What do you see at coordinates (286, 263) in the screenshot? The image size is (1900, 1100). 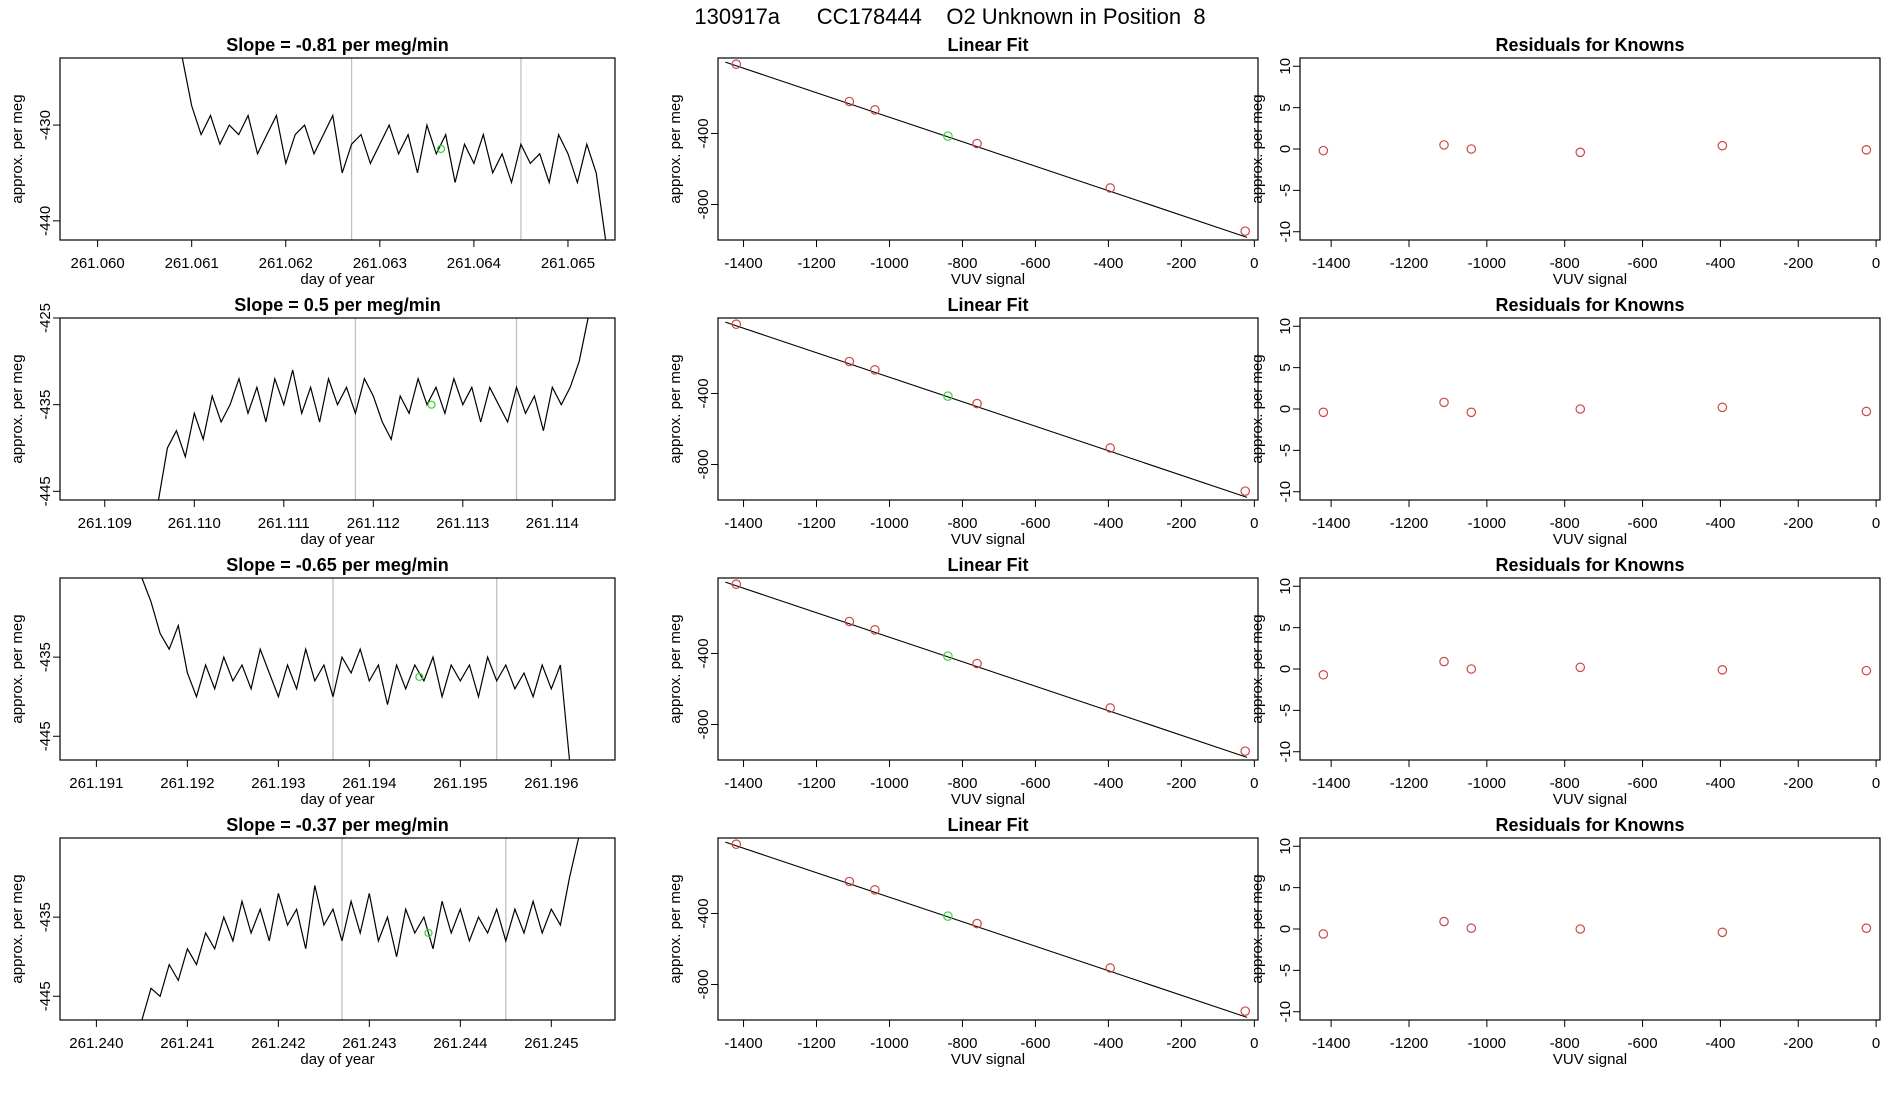 I see `x-tick-label: 261.062` at bounding box center [286, 263].